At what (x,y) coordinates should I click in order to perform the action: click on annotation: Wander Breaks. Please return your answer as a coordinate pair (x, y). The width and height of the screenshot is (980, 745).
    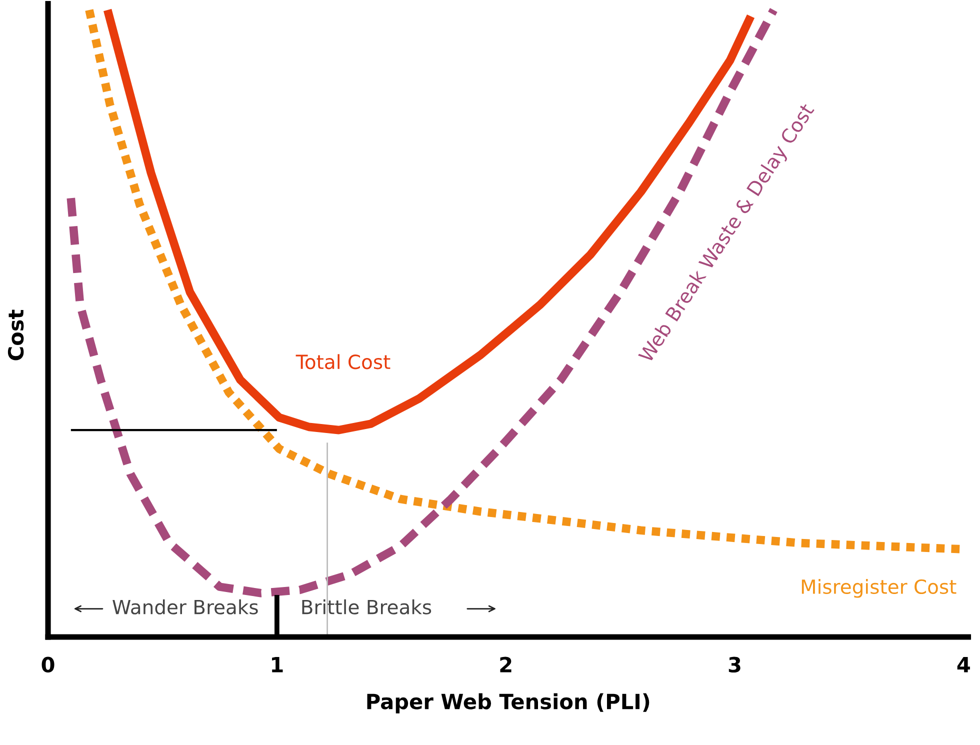
    Looking at the image, I should click on (185, 606).